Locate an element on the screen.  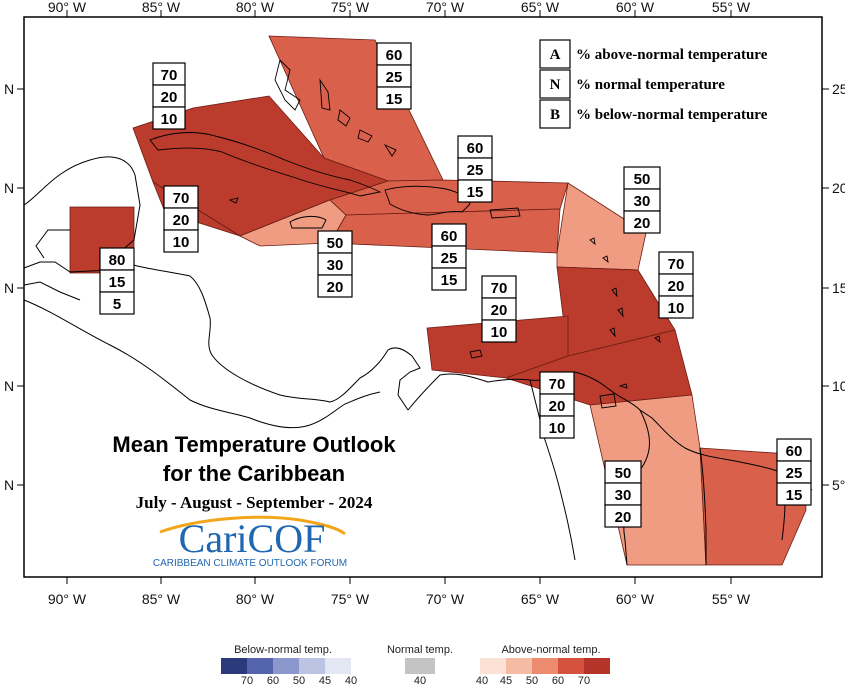
right-axis-labels: 25° 20° 15° 10° 5° is located at coordinates (838, 287).